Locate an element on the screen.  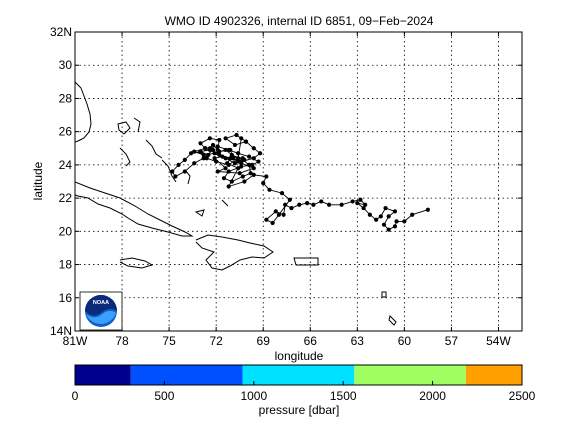
coastline-cuba is located at coordinates (134, 209).